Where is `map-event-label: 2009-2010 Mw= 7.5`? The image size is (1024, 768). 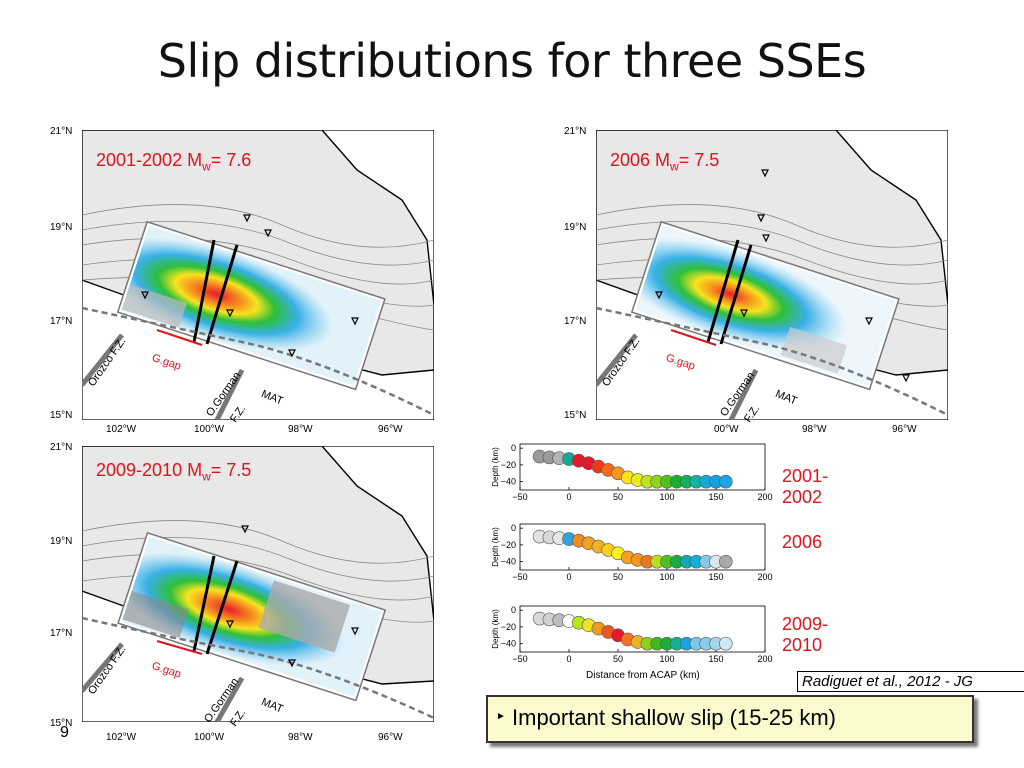 map-event-label: 2009-2010 Mw= 7.5 is located at coordinates (173, 472).